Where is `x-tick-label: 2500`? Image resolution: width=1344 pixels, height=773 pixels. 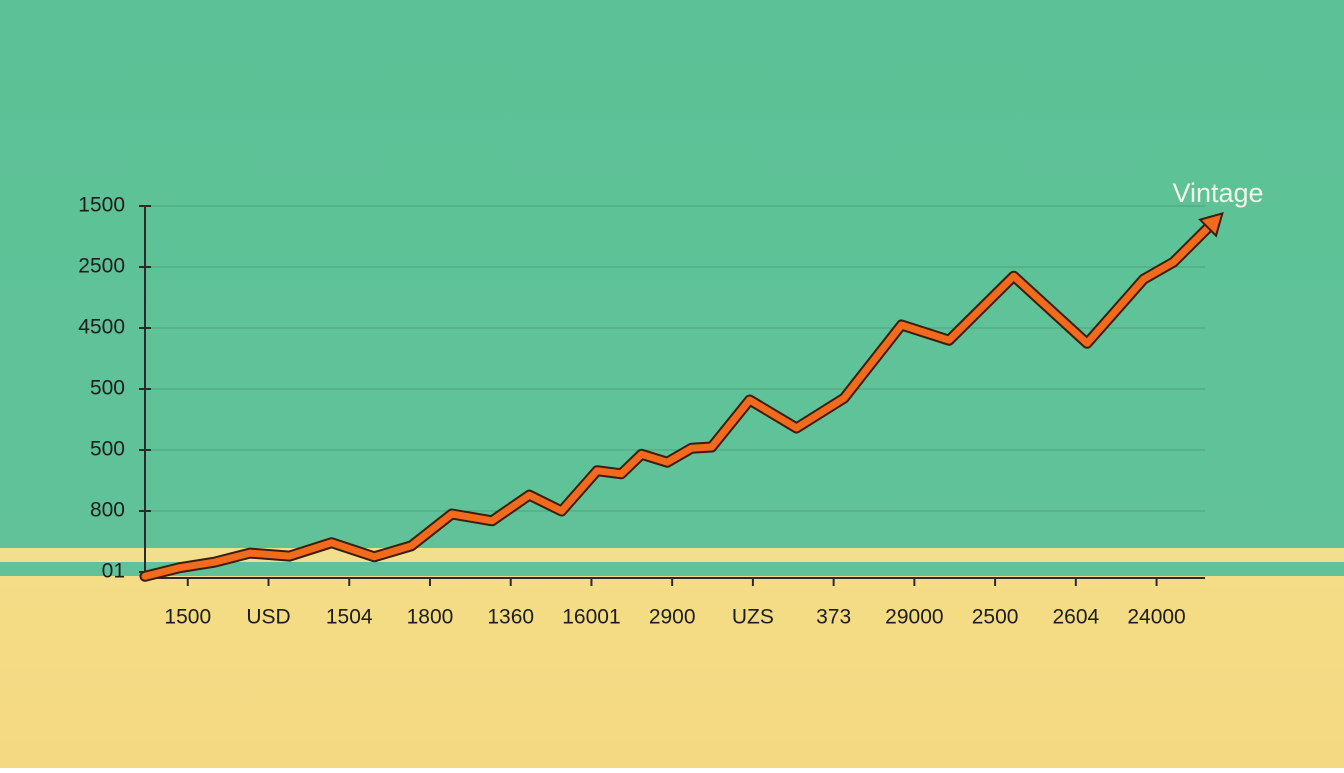 x-tick-label: 2500 is located at coordinates (995, 617).